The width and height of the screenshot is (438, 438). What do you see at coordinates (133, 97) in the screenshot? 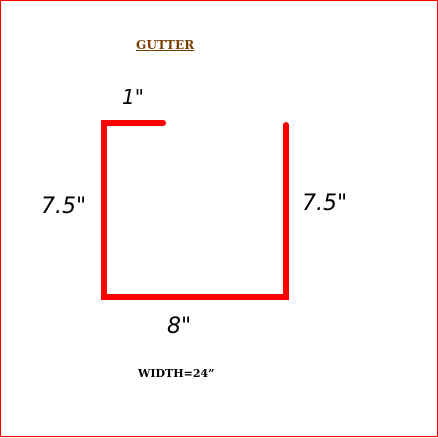
I see `top-flange-dimension: 1"` at bounding box center [133, 97].